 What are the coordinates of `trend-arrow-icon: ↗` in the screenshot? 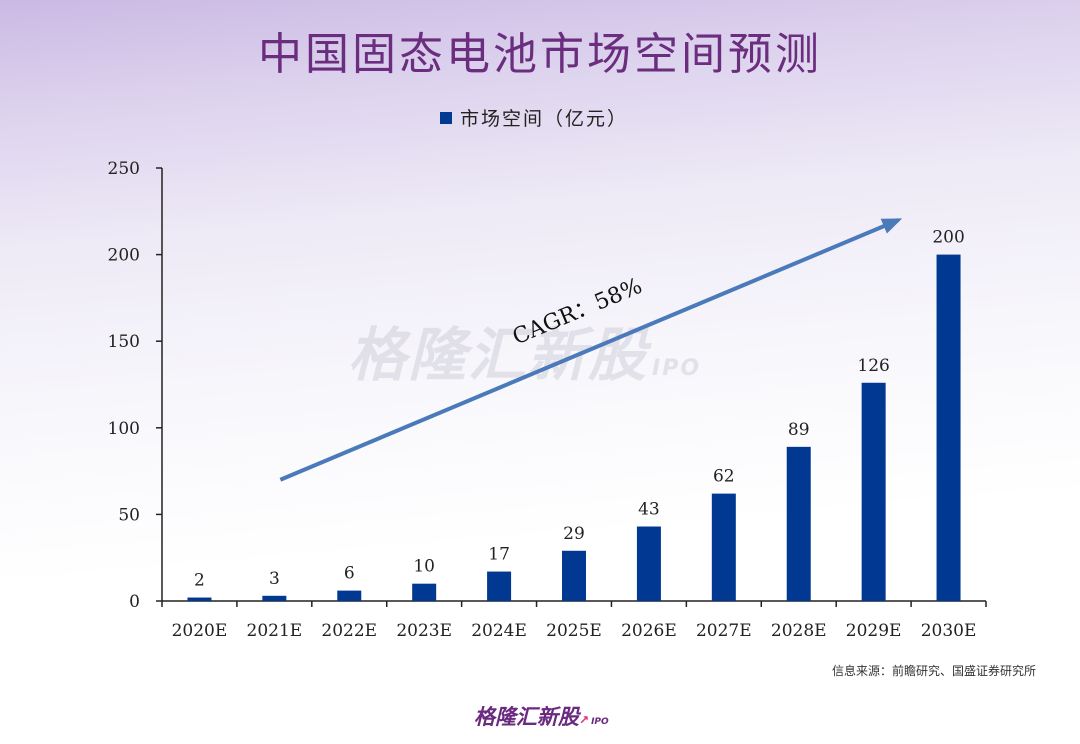 It's located at (584, 720).